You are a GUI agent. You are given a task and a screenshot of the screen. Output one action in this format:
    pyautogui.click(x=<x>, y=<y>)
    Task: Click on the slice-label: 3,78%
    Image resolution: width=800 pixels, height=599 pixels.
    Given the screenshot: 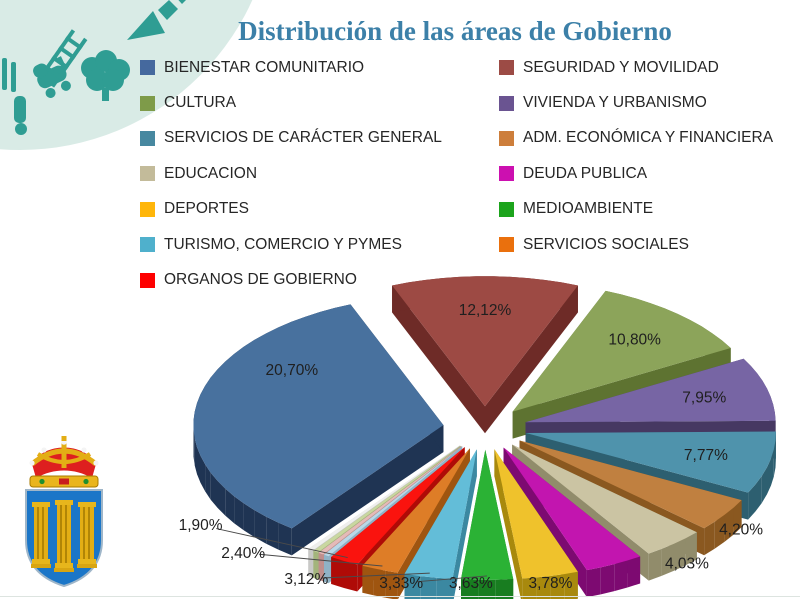 What is the action you would take?
    pyautogui.click(x=551, y=583)
    